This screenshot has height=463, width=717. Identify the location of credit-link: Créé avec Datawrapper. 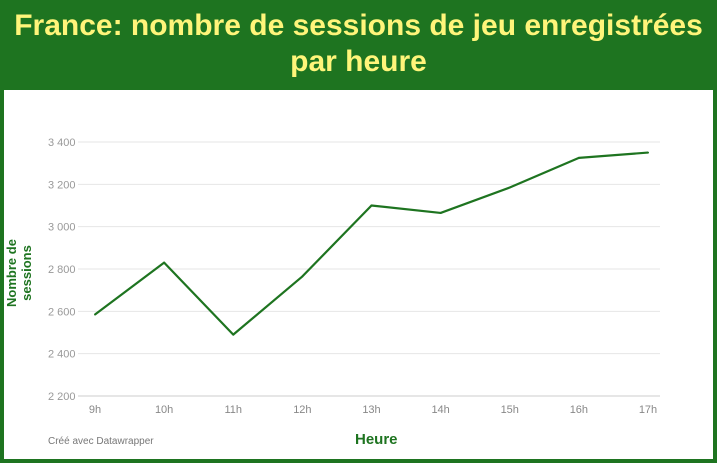
(101, 441).